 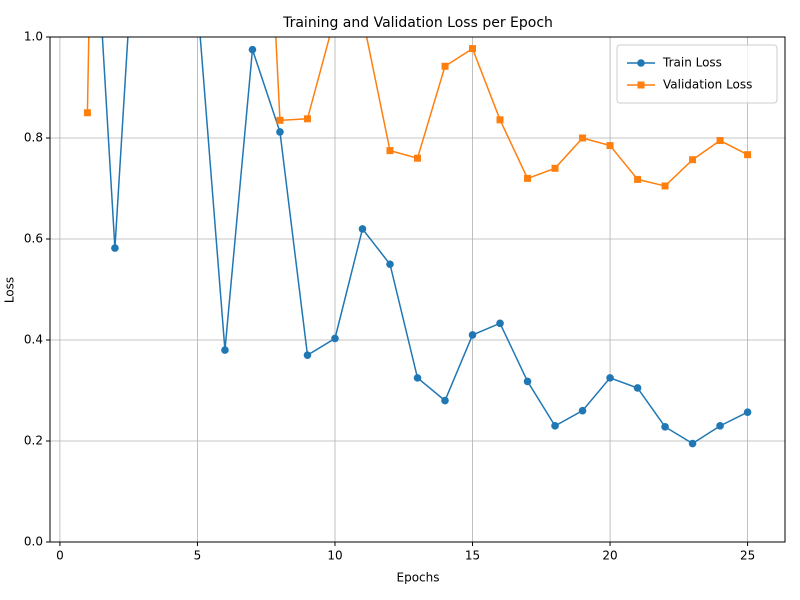 I want to click on legend: Train Loss Validation Loss, so click(x=697, y=74).